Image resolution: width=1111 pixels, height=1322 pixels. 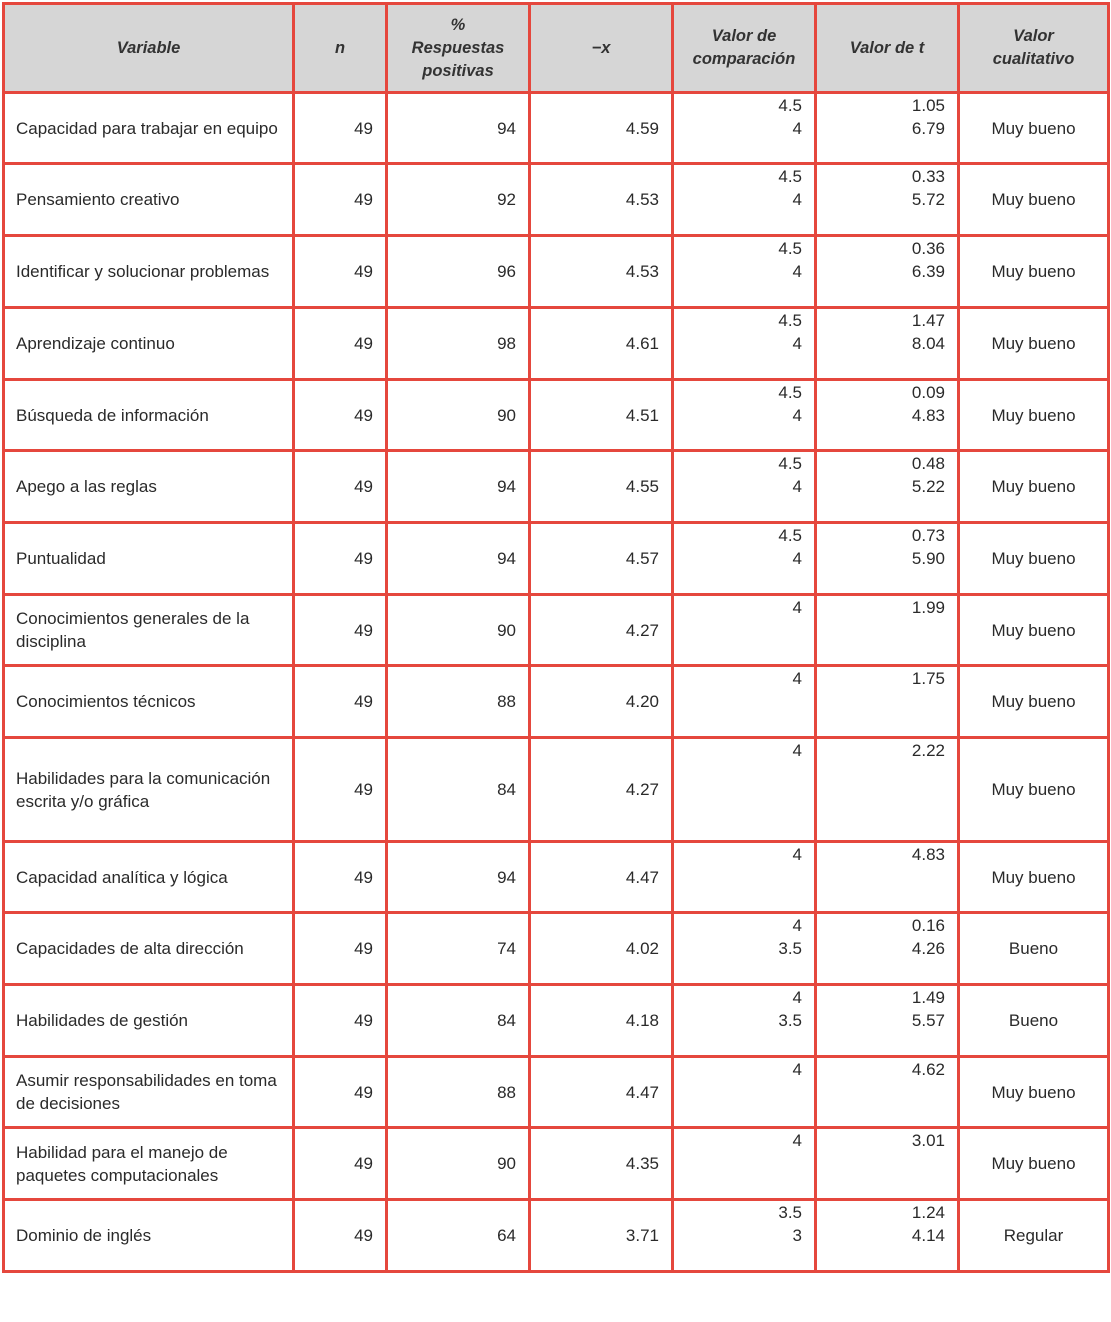 I want to click on t-cell: 1.05 6.79, so click(x=887, y=128).